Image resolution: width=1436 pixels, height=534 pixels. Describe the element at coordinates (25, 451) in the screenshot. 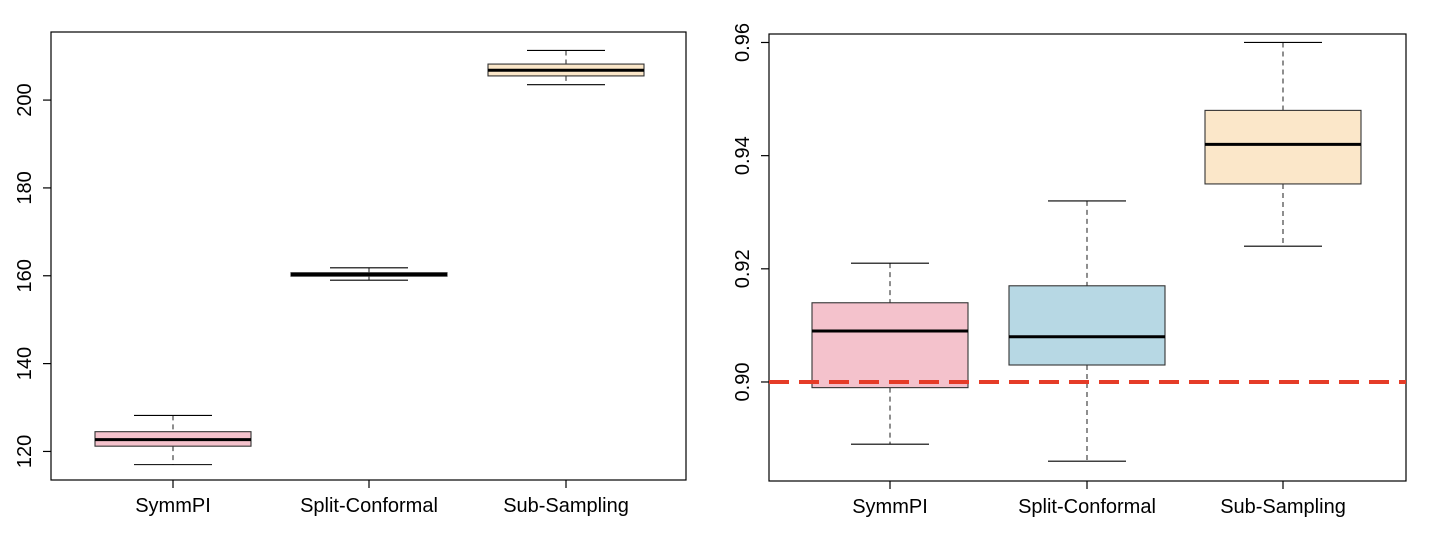

I see `y-tick-label: 120` at that location.